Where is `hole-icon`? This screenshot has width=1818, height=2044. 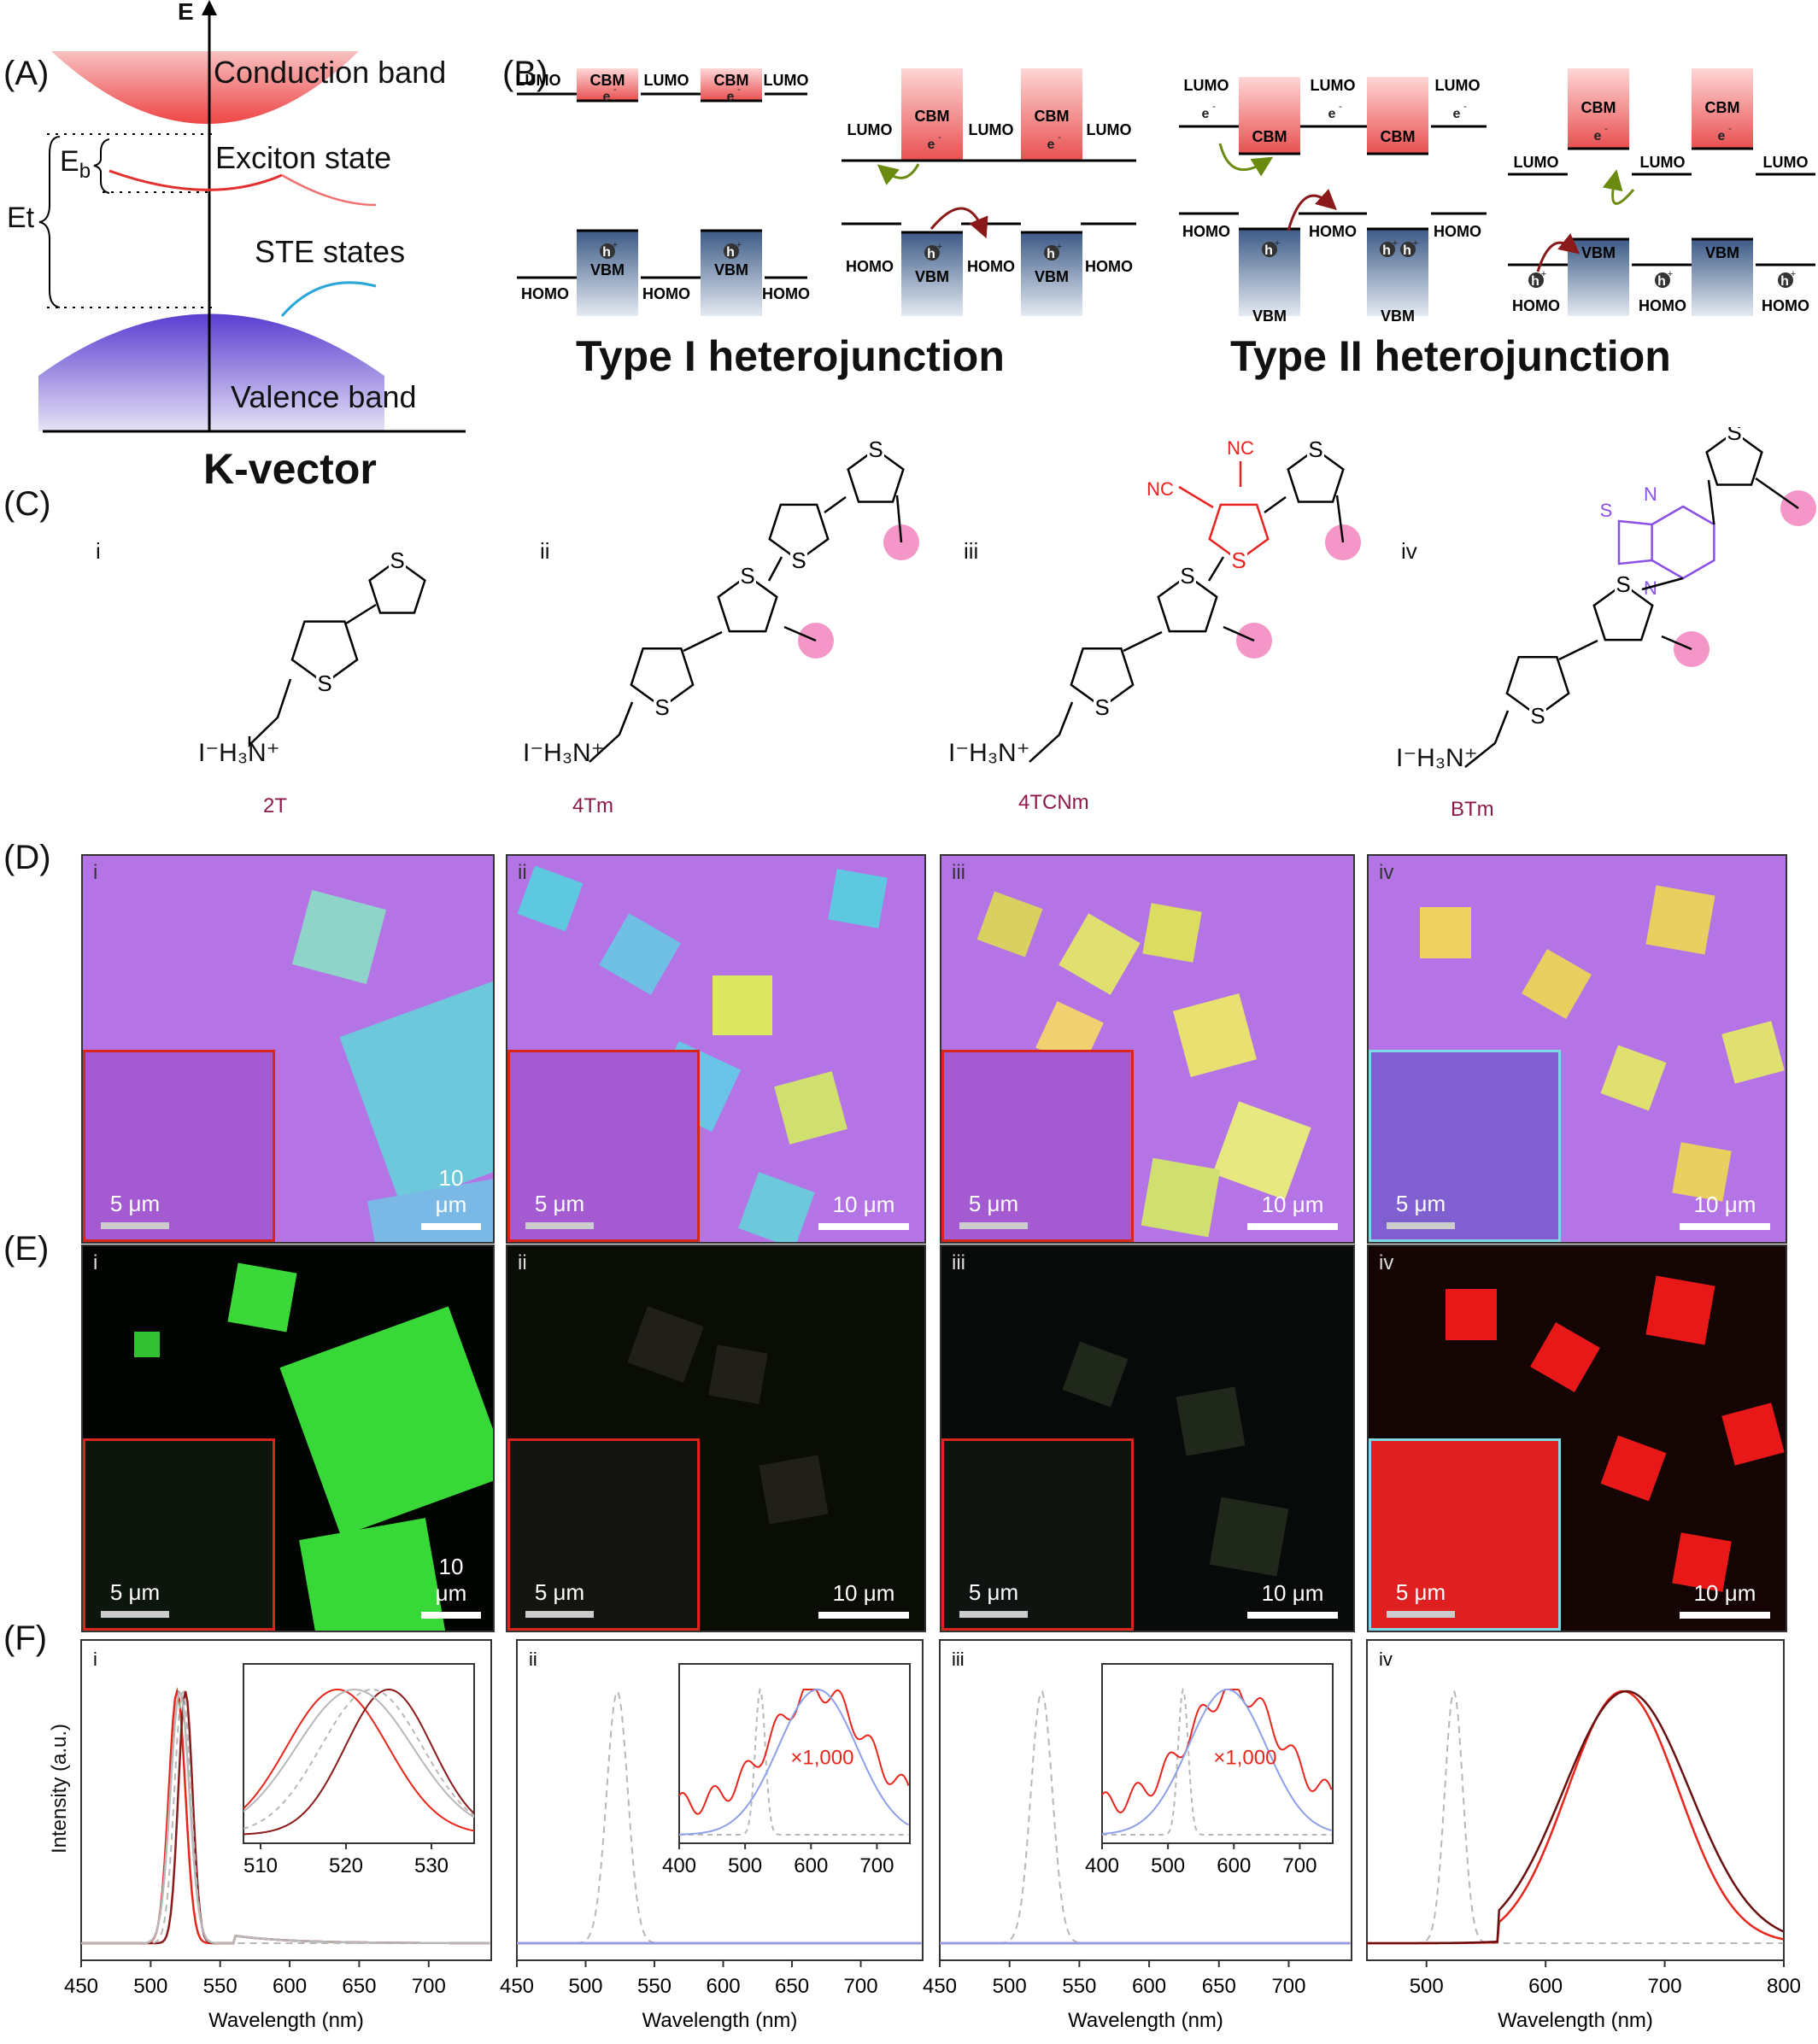
hole-icon is located at coordinates (1536, 280).